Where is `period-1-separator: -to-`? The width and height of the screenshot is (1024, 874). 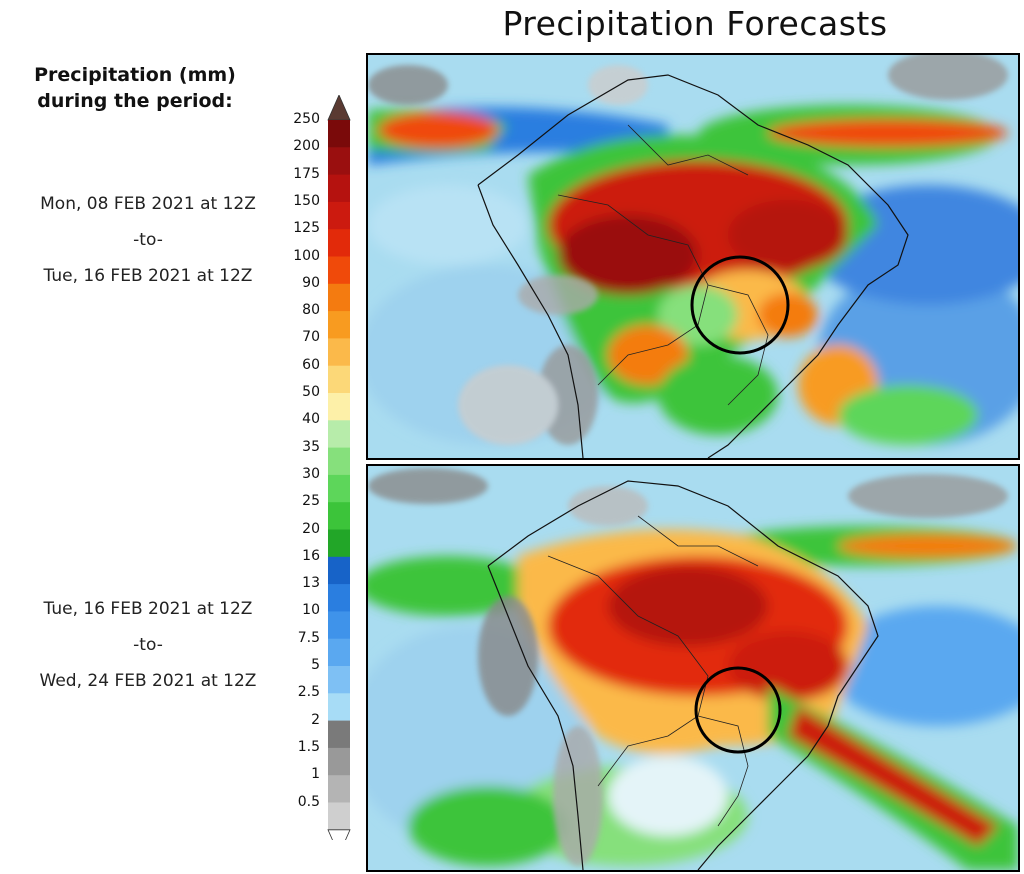
period-1-separator: -to- is located at coordinates (148, 240).